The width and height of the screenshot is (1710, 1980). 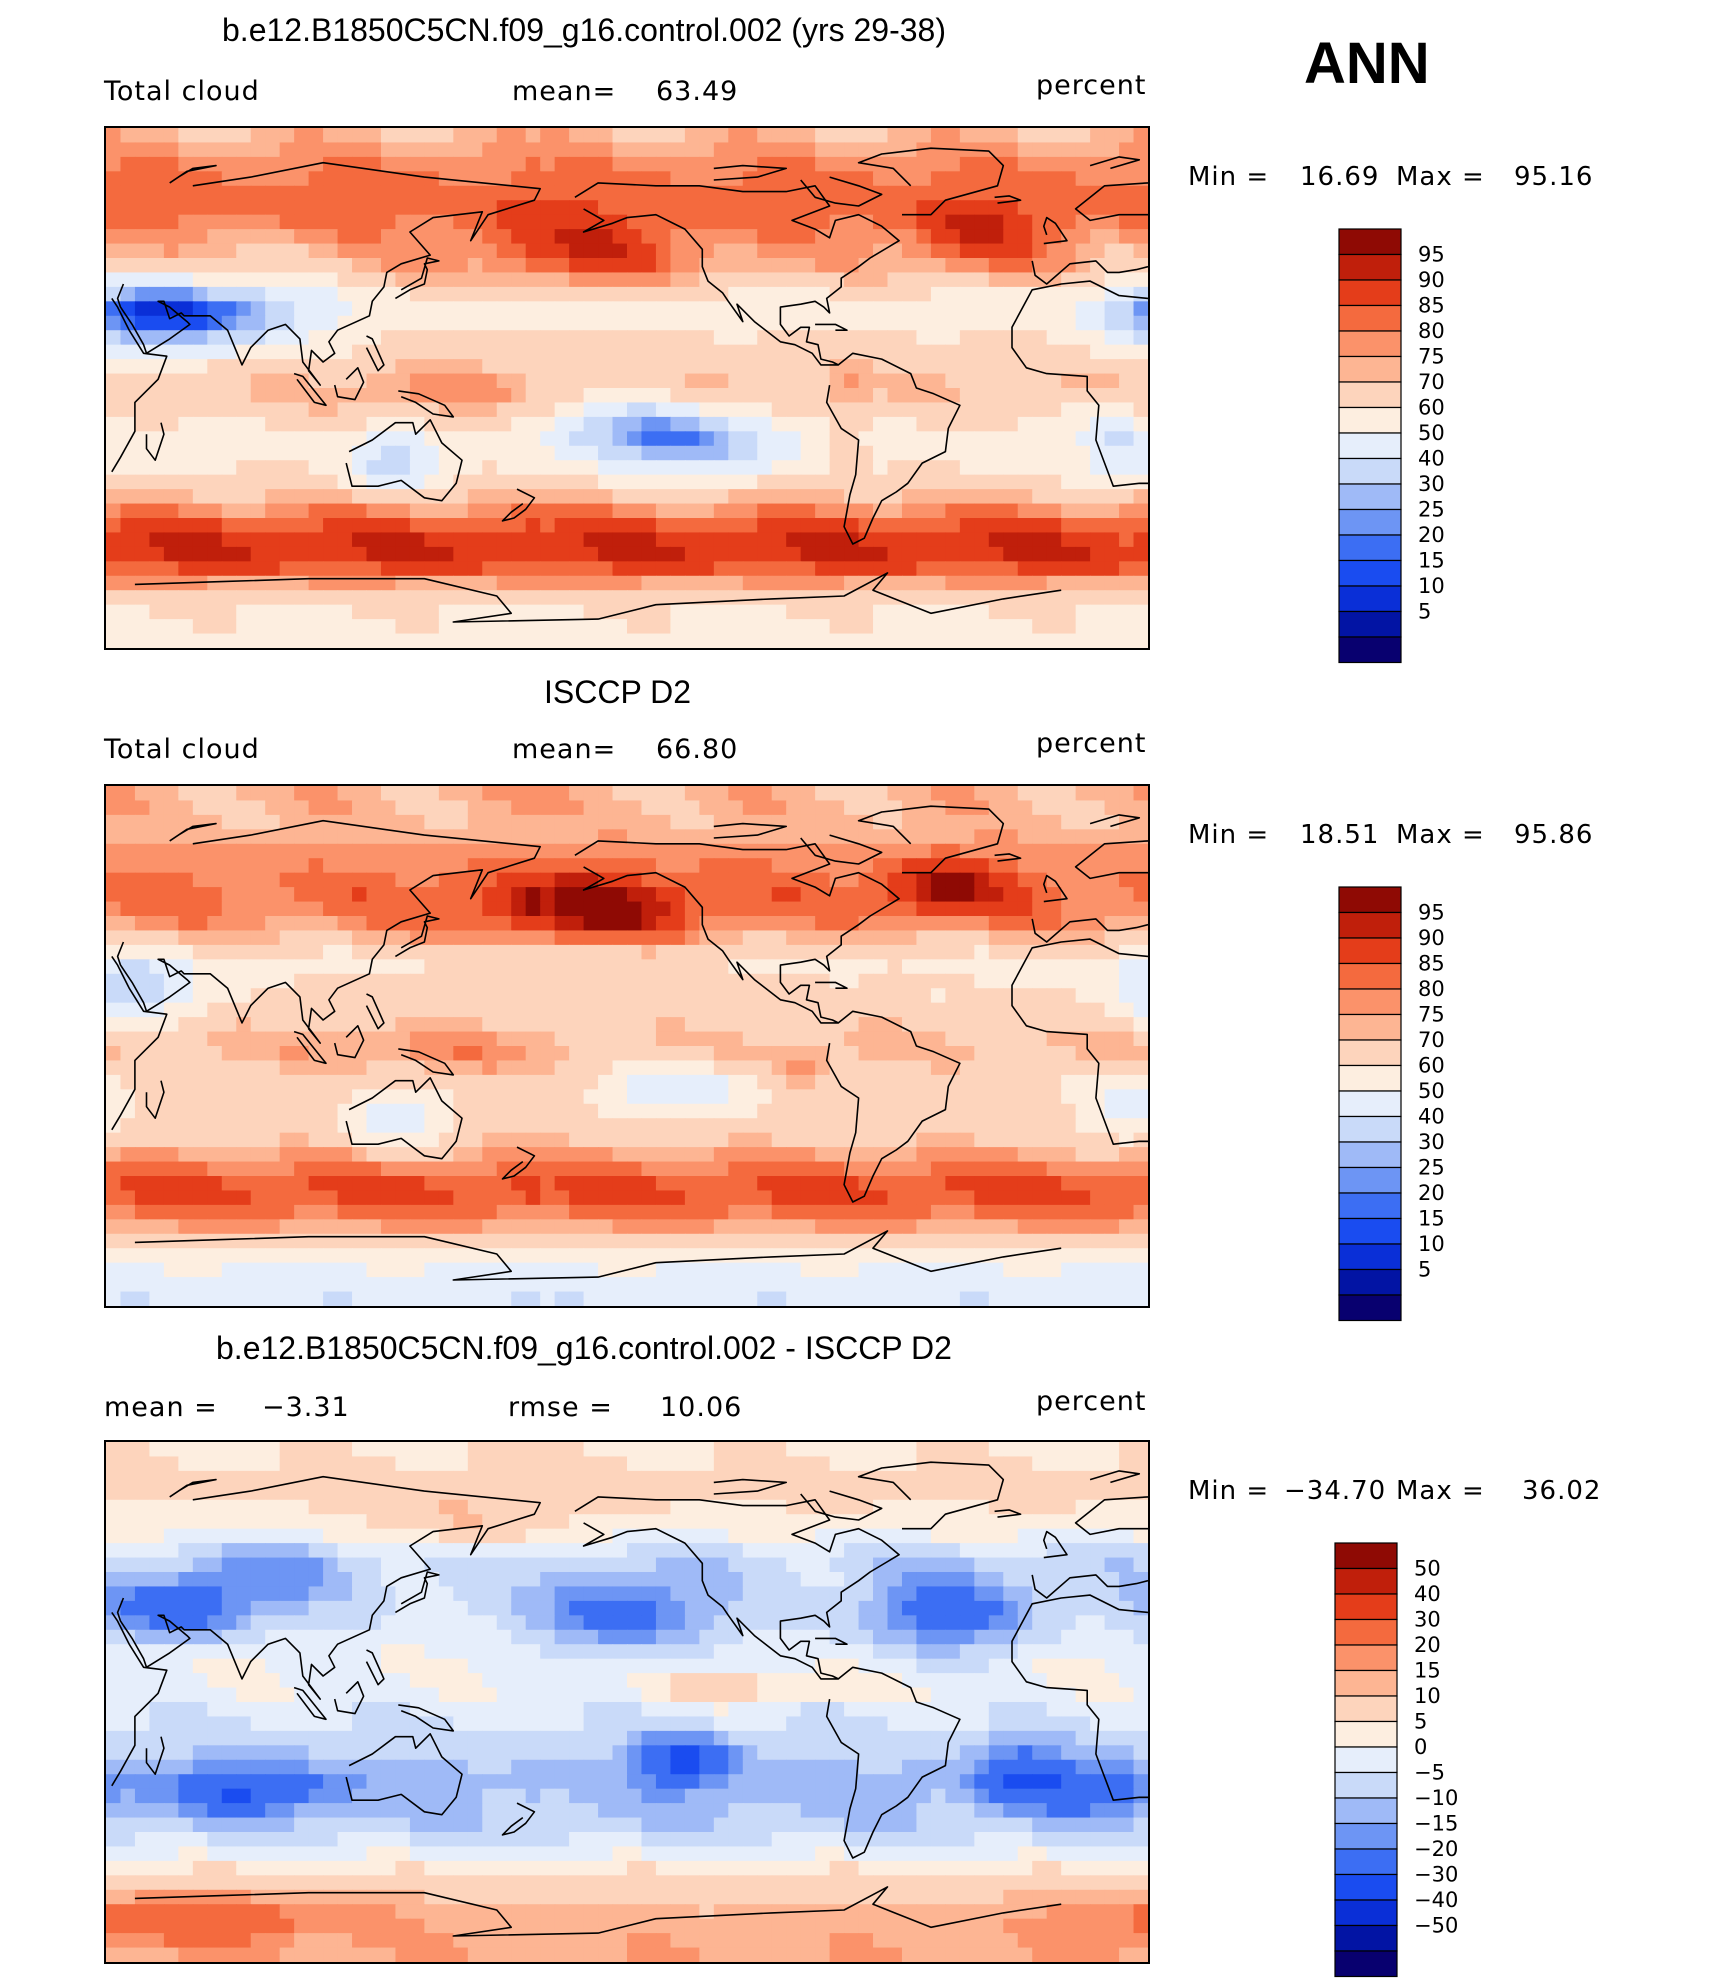 I want to click on panel-1-max-value: 95.16, so click(x=1553, y=177).